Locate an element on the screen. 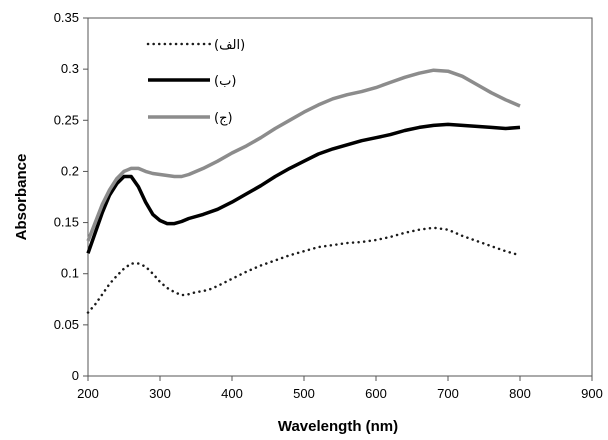  x-tick-label: 700 is located at coordinates (448, 393).